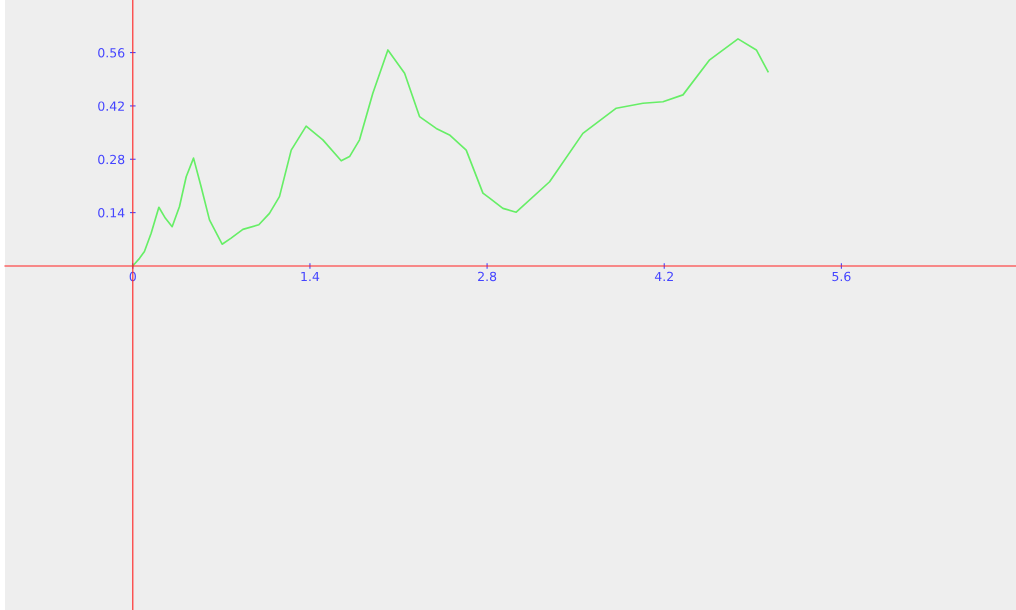 This screenshot has width=1016, height=610. I want to click on x-tick-label: 2.8, so click(487, 276).